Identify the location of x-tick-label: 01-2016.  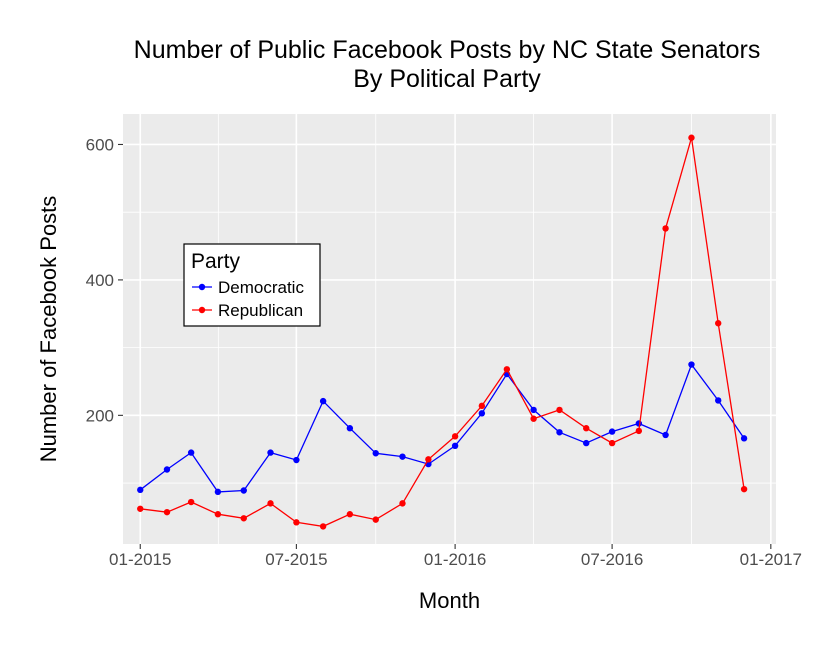
(455, 559).